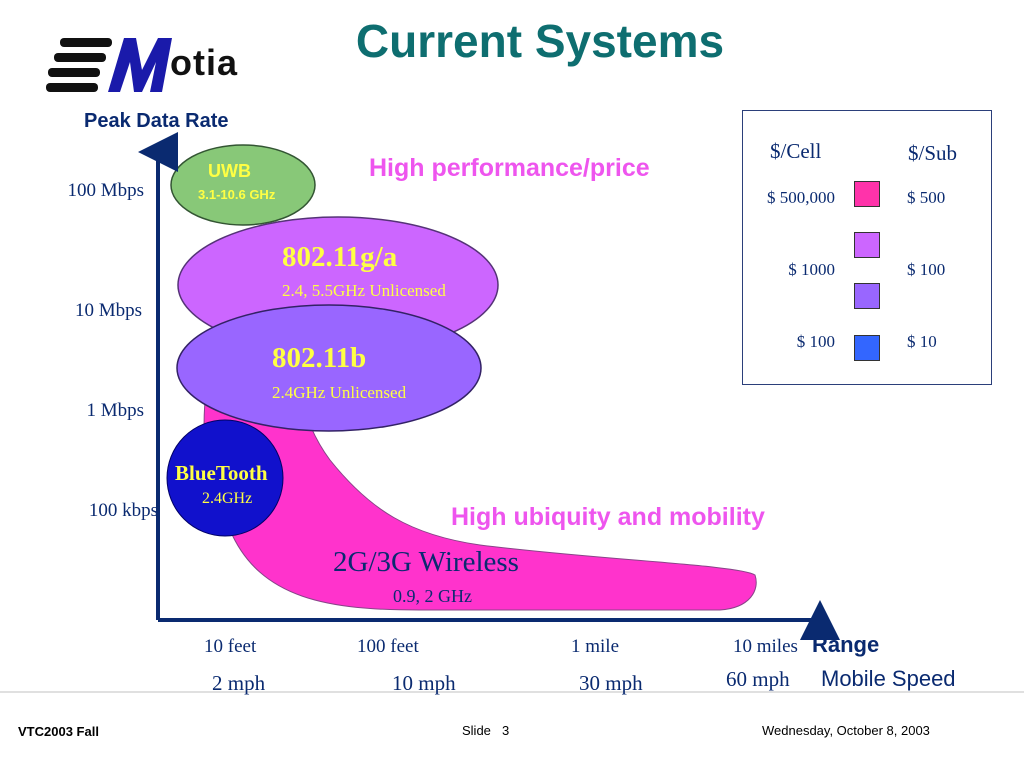 This screenshot has width=1024, height=768. I want to click on footer-conference: VTC2003 Fall, so click(58, 731).